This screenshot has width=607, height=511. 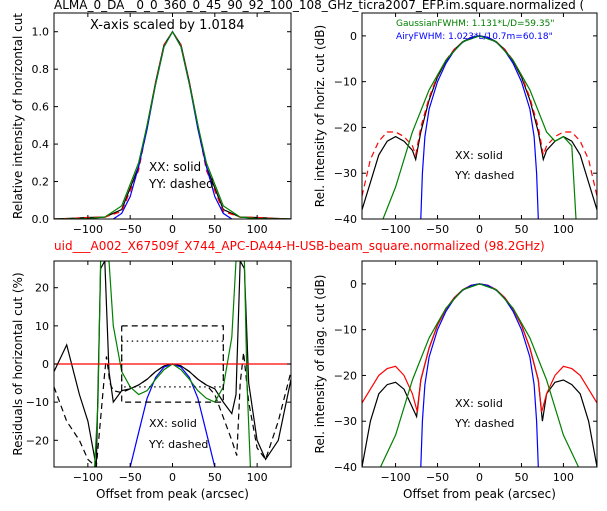 What do you see at coordinates (41, 32) in the screenshot?
I see `p1-ytick-label: 1.0` at bounding box center [41, 32].